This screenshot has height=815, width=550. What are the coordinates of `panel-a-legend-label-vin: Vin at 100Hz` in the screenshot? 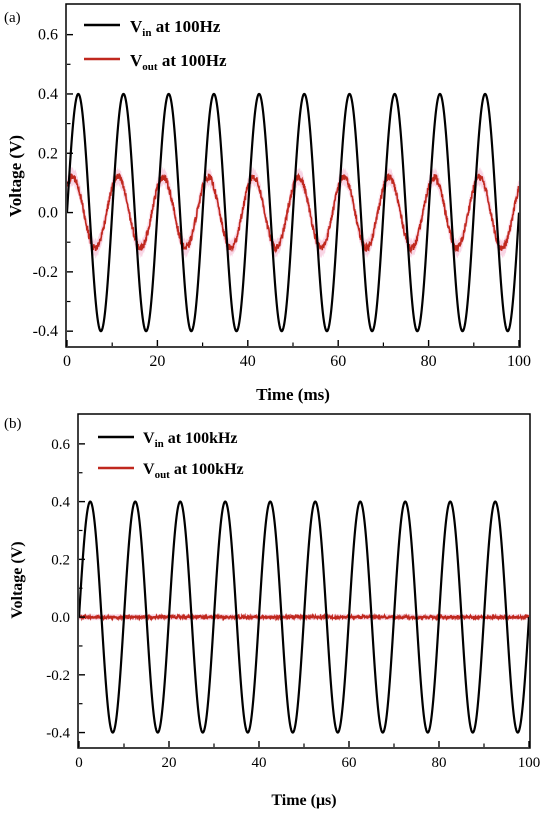 It's located at (175, 28).